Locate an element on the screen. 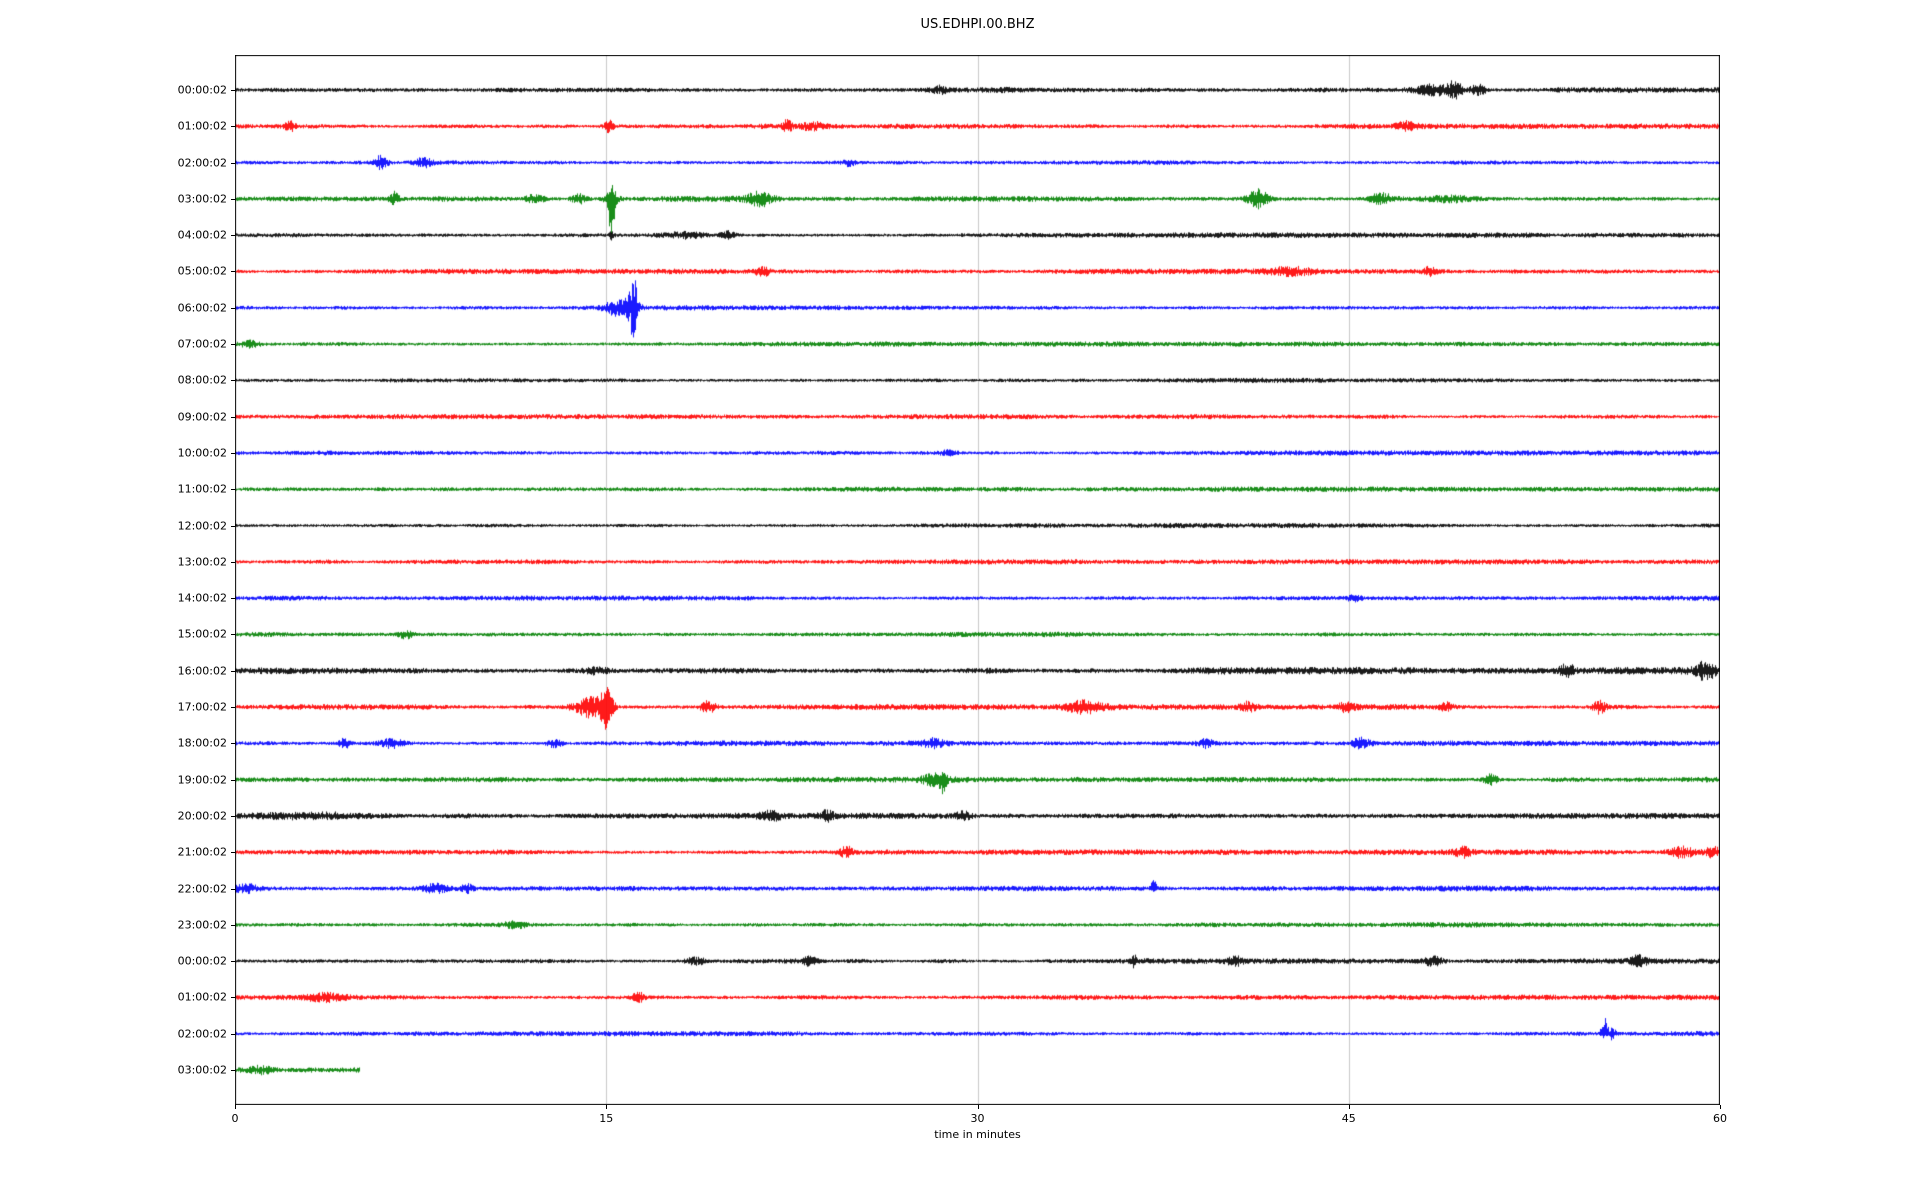  trace-time-label: 21:00:02 is located at coordinates (202, 852).